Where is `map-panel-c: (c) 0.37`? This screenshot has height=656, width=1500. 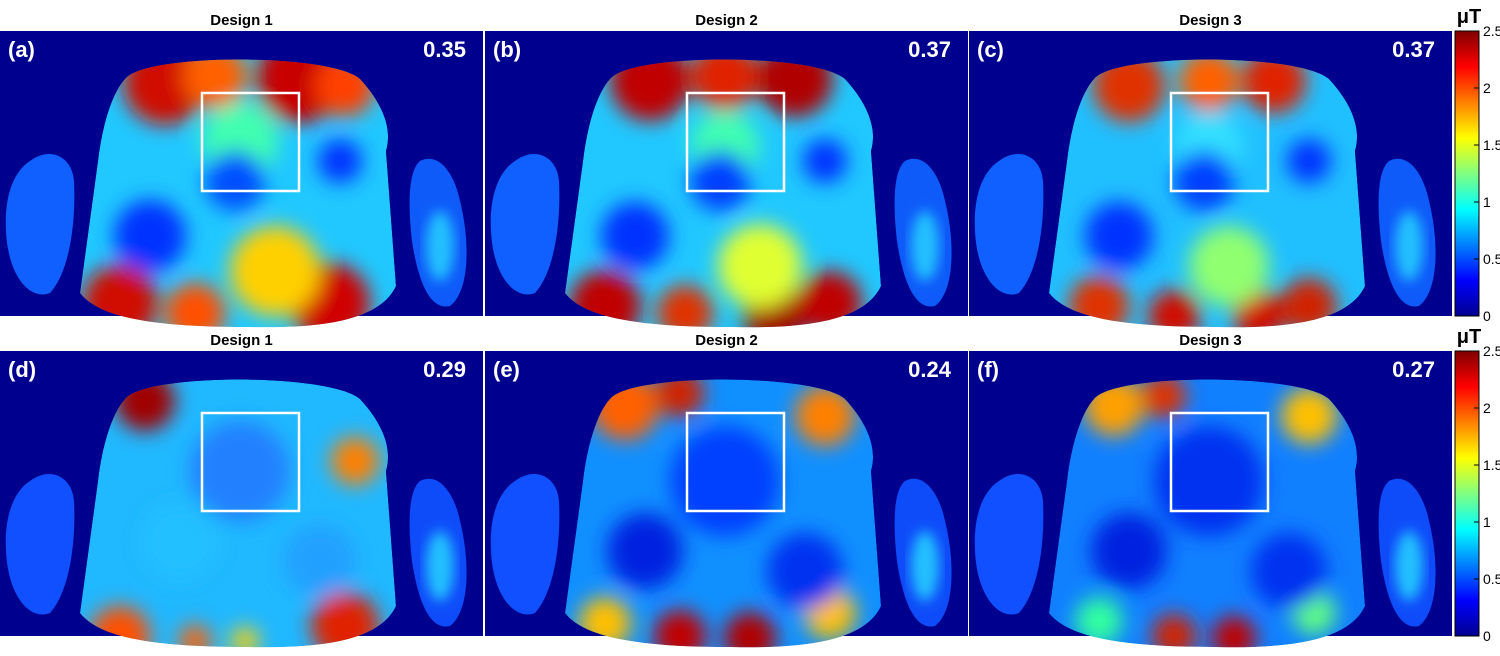 map-panel-c: (c) 0.37 is located at coordinates (1210, 179).